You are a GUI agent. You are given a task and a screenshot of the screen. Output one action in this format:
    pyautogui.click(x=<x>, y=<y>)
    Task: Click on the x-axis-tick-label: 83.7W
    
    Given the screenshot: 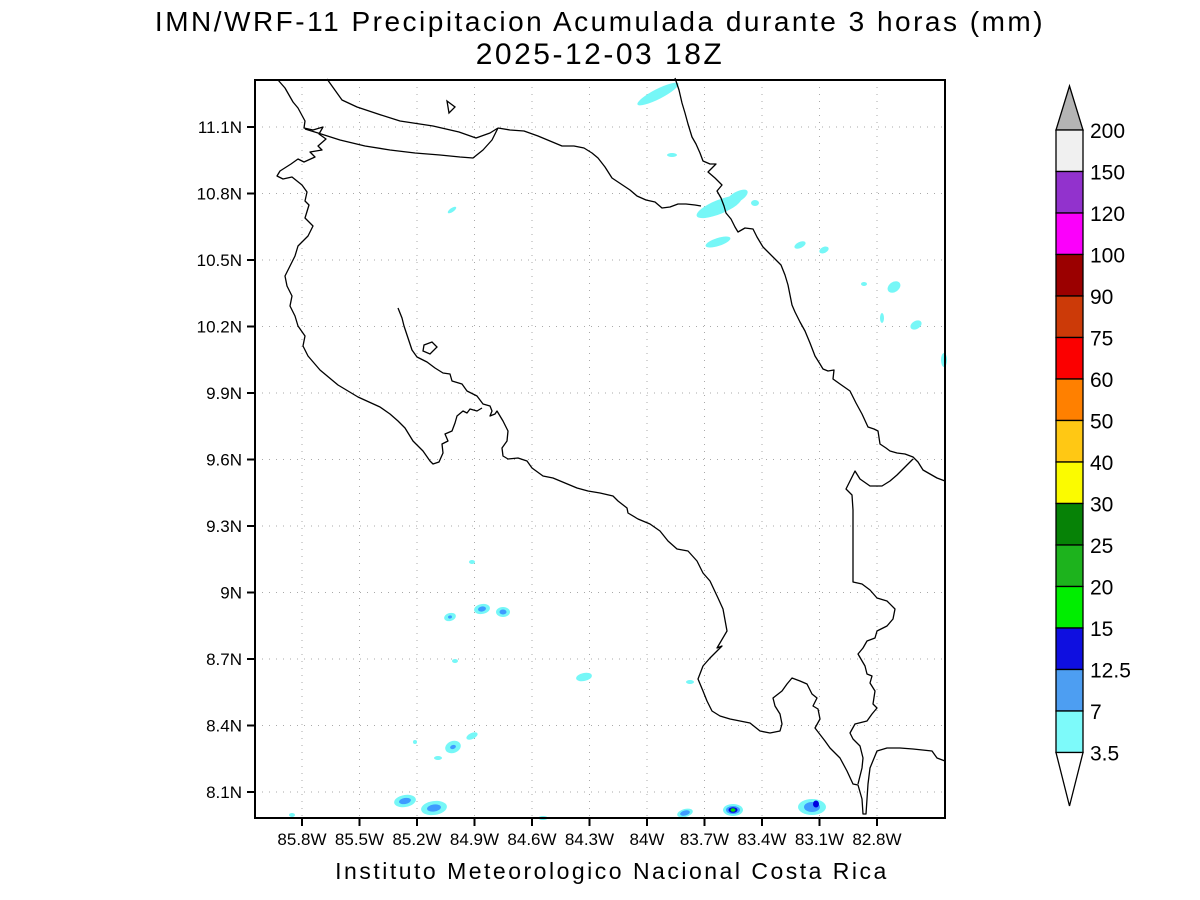 What is the action you would take?
    pyautogui.click(x=704, y=839)
    